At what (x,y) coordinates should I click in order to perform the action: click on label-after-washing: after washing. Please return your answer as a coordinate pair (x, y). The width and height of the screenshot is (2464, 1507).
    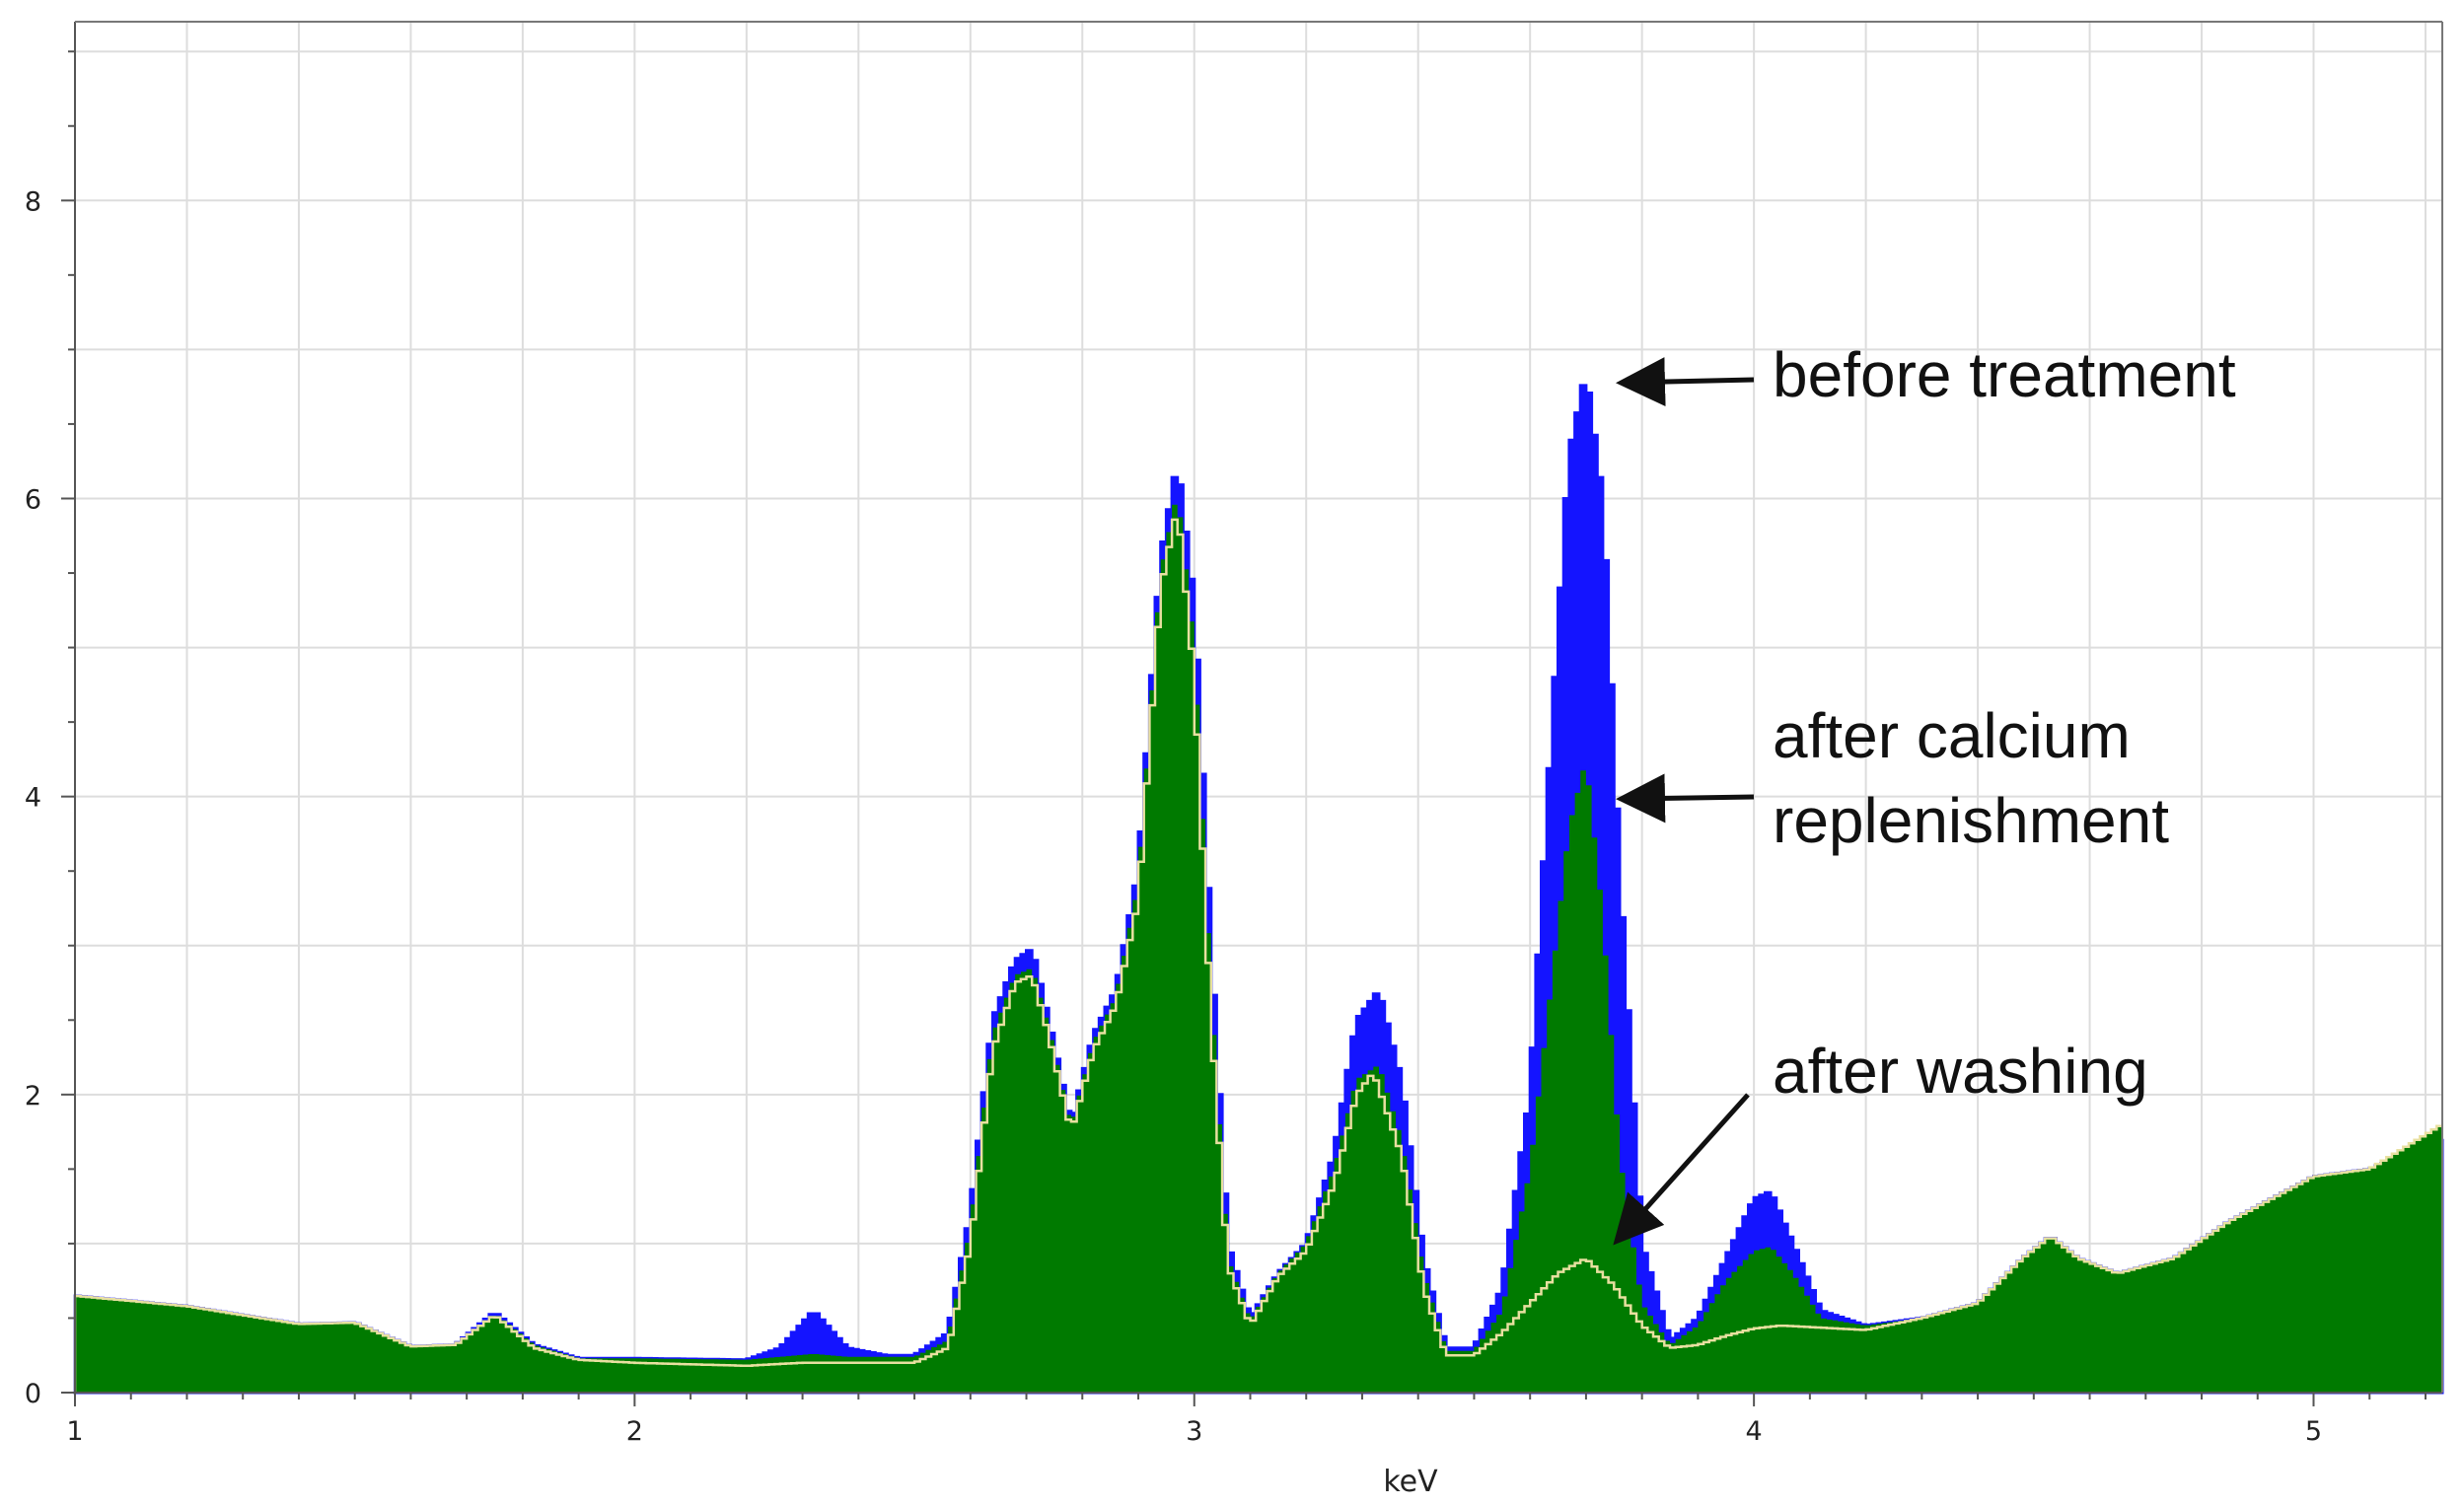
    Looking at the image, I should click on (1960, 1071).